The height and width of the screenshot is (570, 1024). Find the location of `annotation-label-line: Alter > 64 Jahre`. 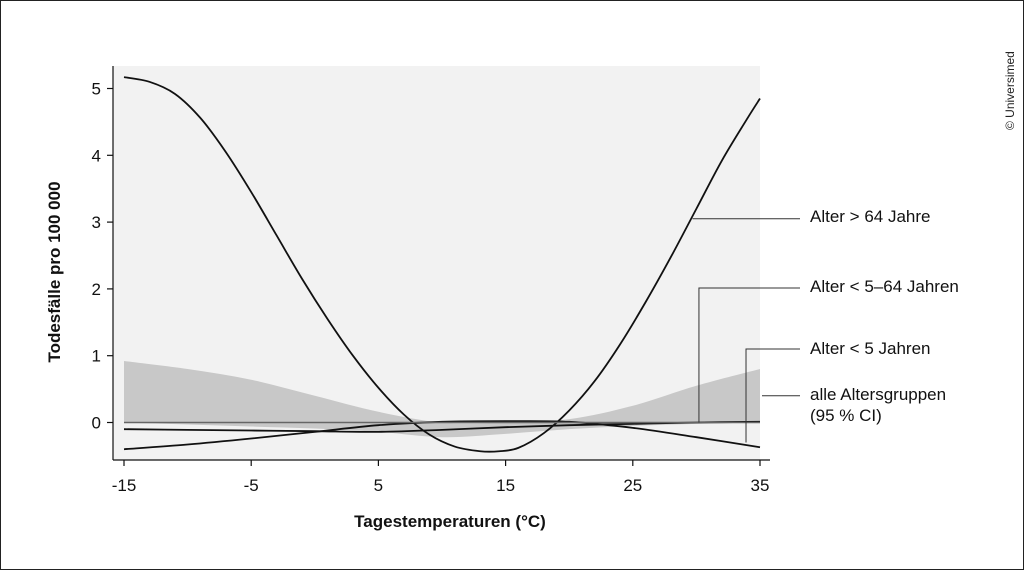

annotation-label-line: Alter > 64 Jahre is located at coordinates (870, 216).